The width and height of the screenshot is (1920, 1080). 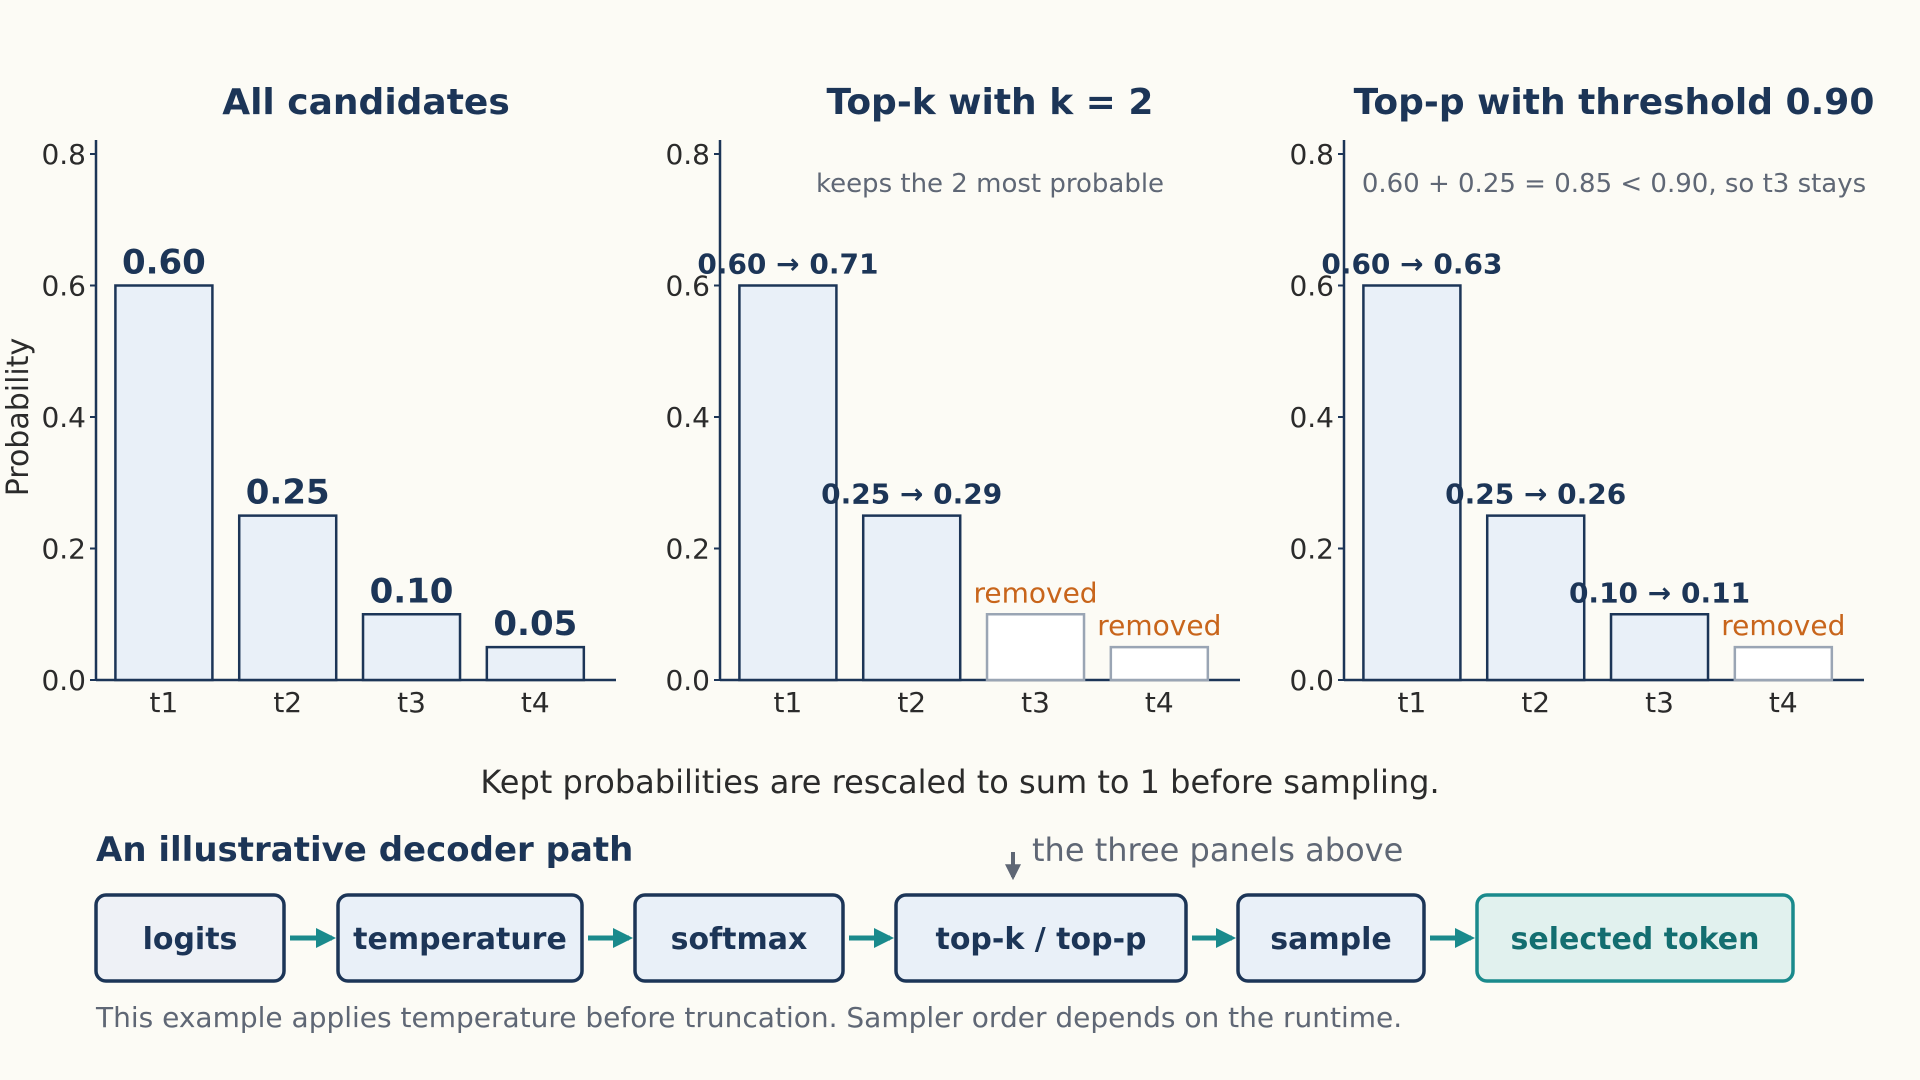 I want to click on pipeline-step-label: top-k / top-p, so click(x=1040, y=939).